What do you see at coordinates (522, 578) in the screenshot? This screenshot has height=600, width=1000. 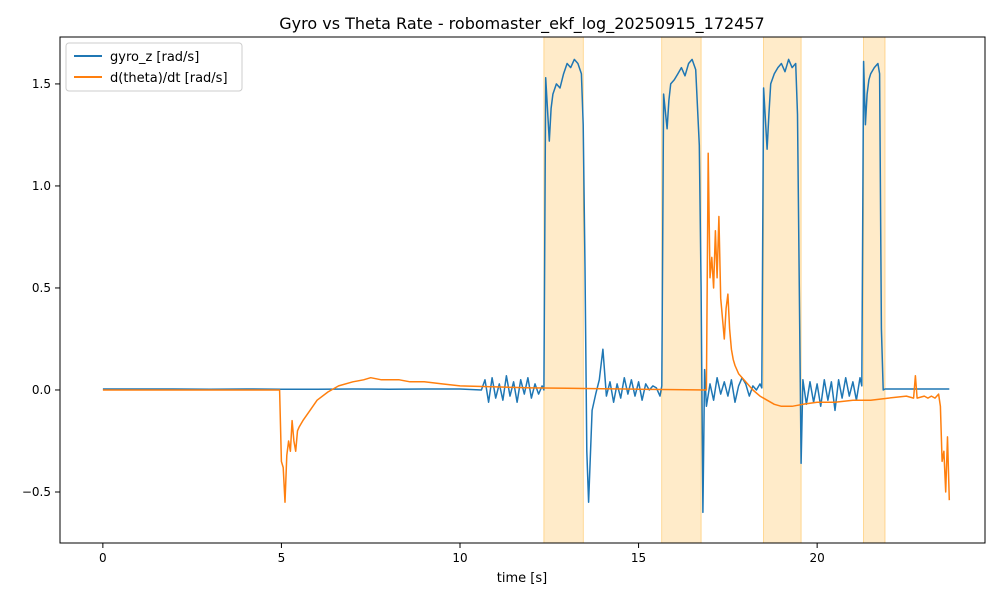 I see `x-axis-label: time [s]` at bounding box center [522, 578].